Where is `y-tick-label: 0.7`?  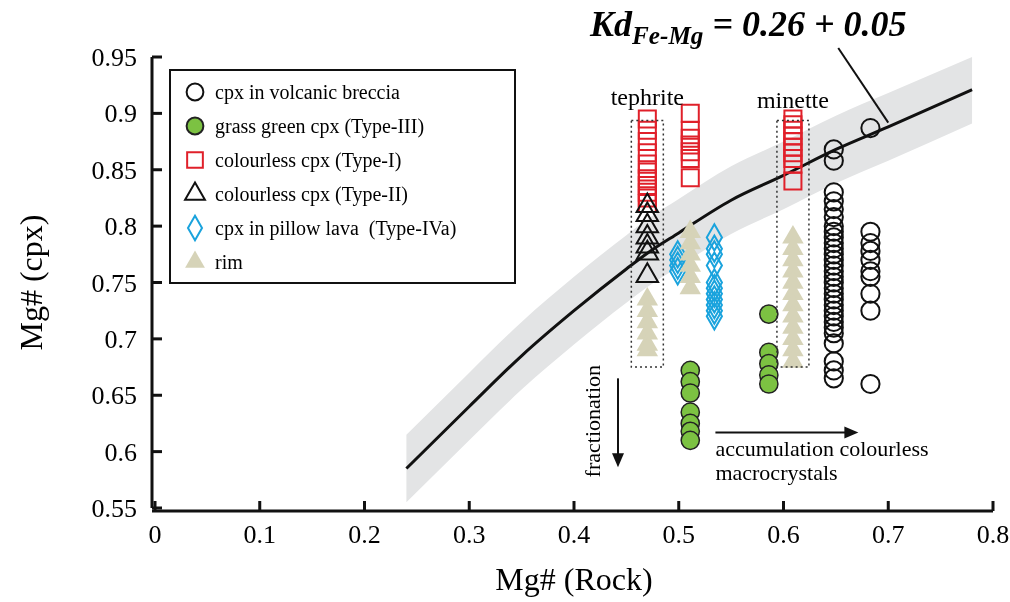
y-tick-label: 0.7 is located at coordinates (120, 339).